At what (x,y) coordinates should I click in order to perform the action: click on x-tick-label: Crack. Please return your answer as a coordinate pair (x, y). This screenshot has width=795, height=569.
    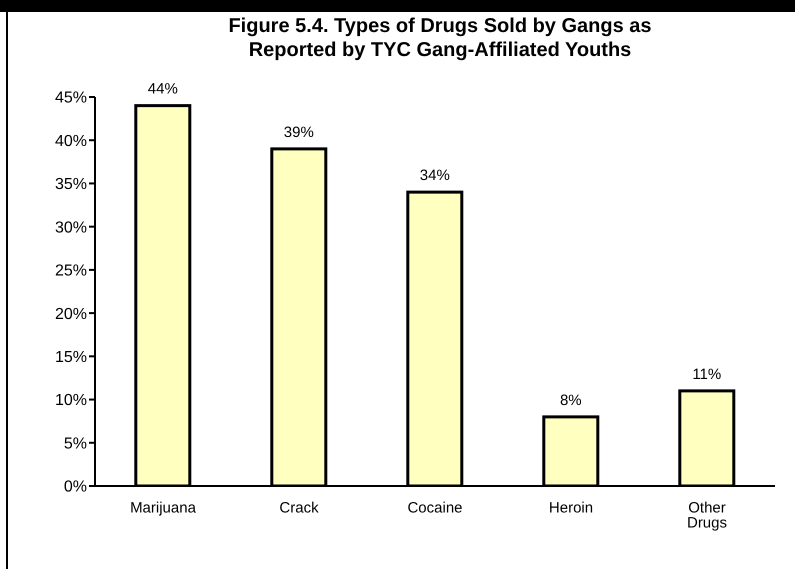
    Looking at the image, I should click on (299, 508).